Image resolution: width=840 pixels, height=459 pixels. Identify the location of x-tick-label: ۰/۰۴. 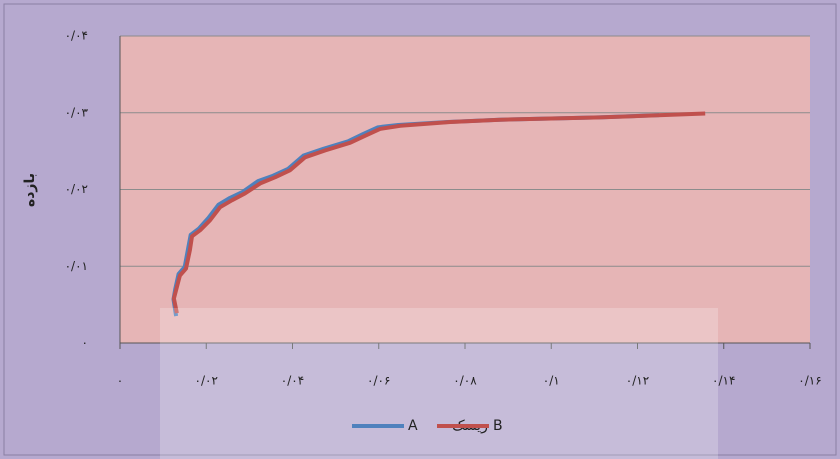
(292, 381).